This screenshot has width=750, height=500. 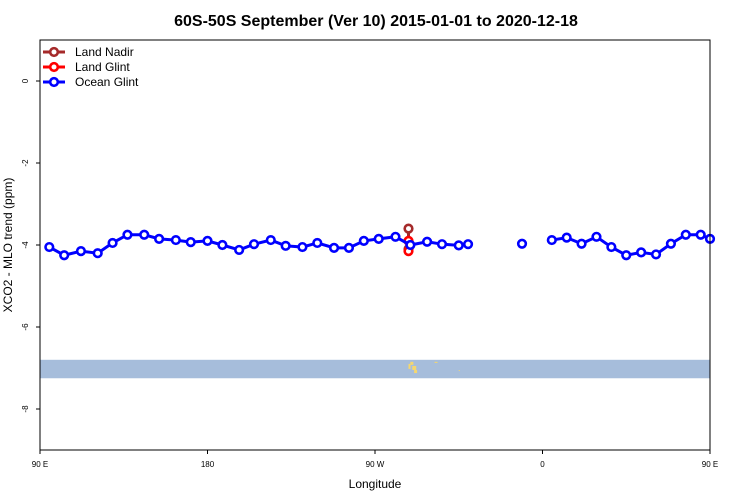 What do you see at coordinates (54, 82) in the screenshot?
I see `legend-marker-ocean-glint` at bounding box center [54, 82].